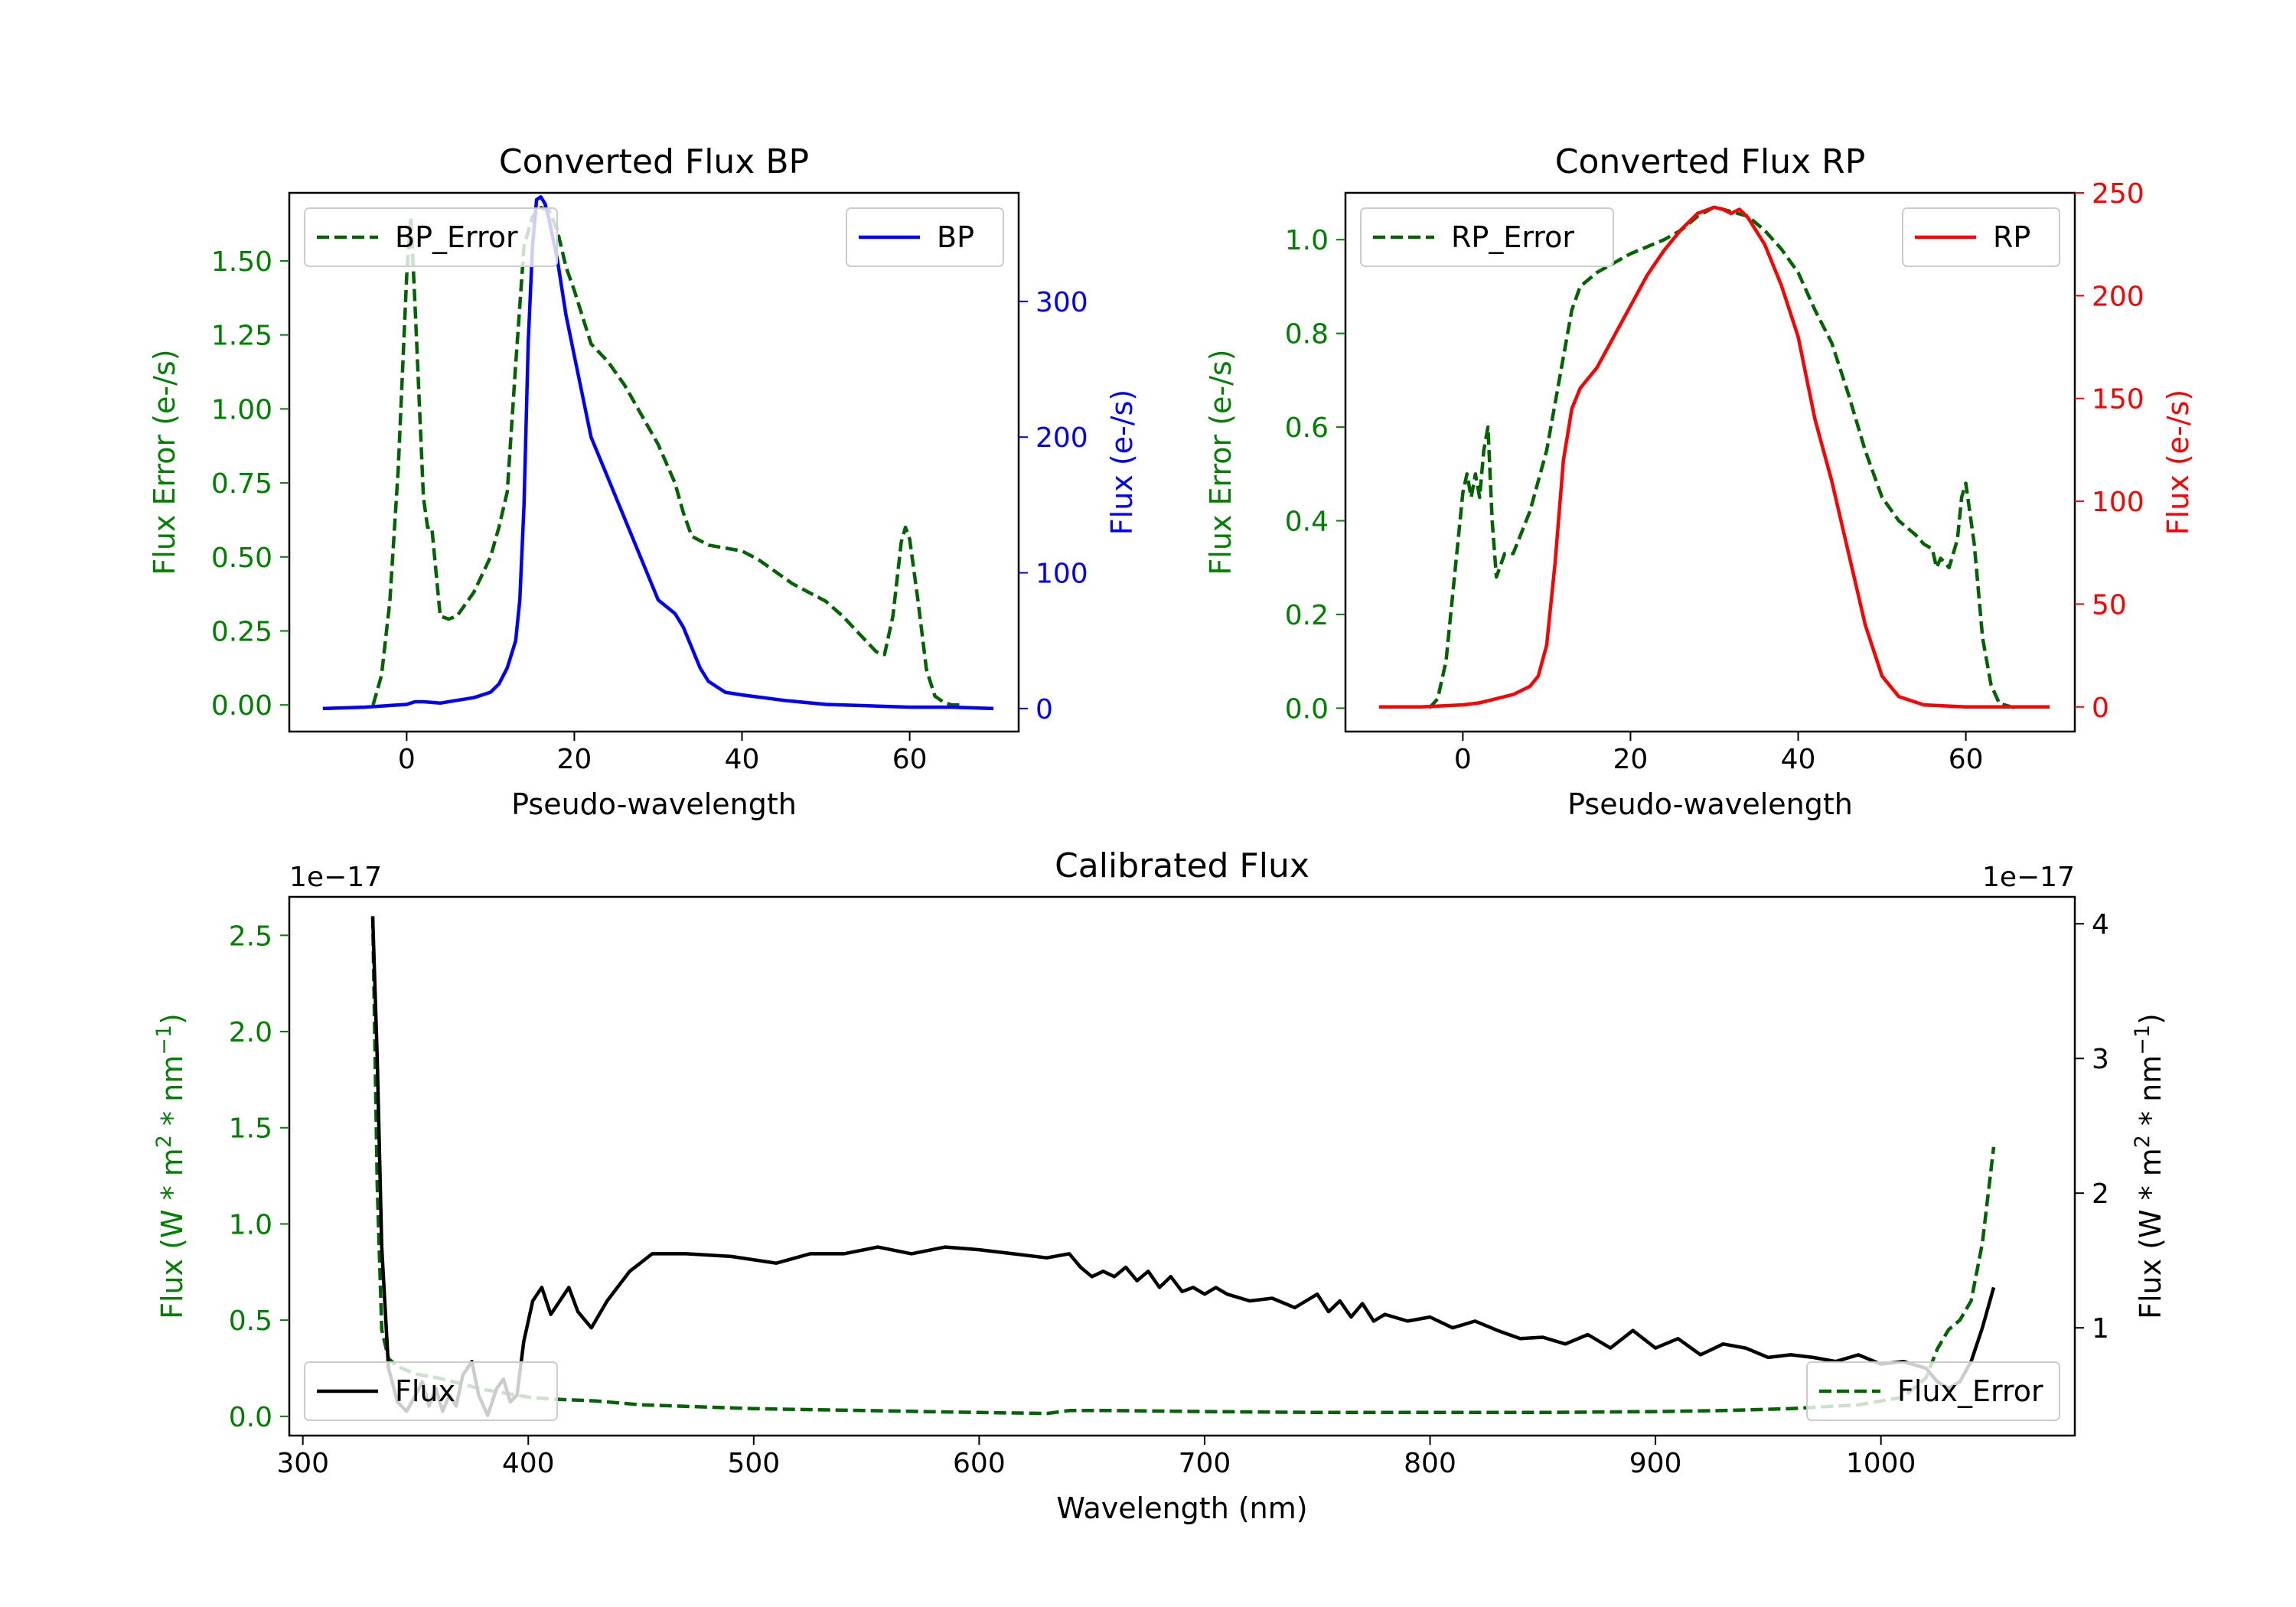 The height and width of the screenshot is (1607, 2296). Describe the element at coordinates (955, 237) in the screenshot. I see `legend-label: BP` at that location.